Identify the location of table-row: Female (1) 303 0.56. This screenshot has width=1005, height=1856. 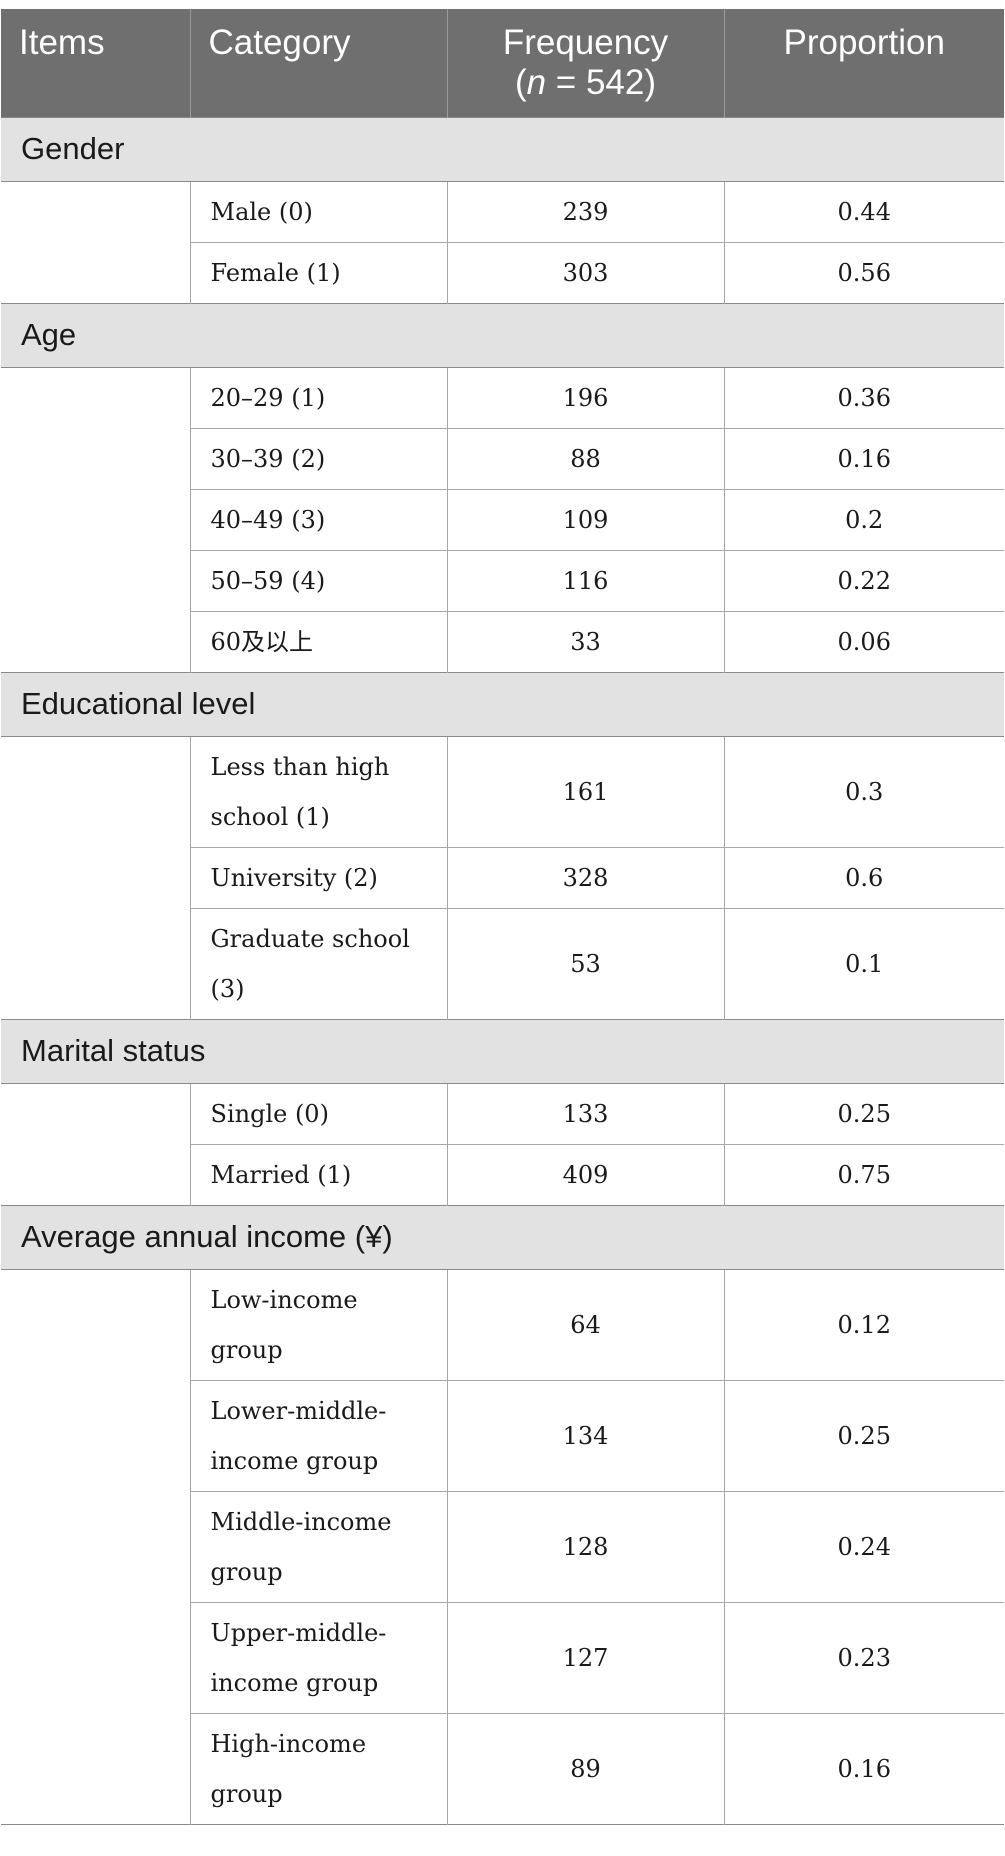
(502, 272).